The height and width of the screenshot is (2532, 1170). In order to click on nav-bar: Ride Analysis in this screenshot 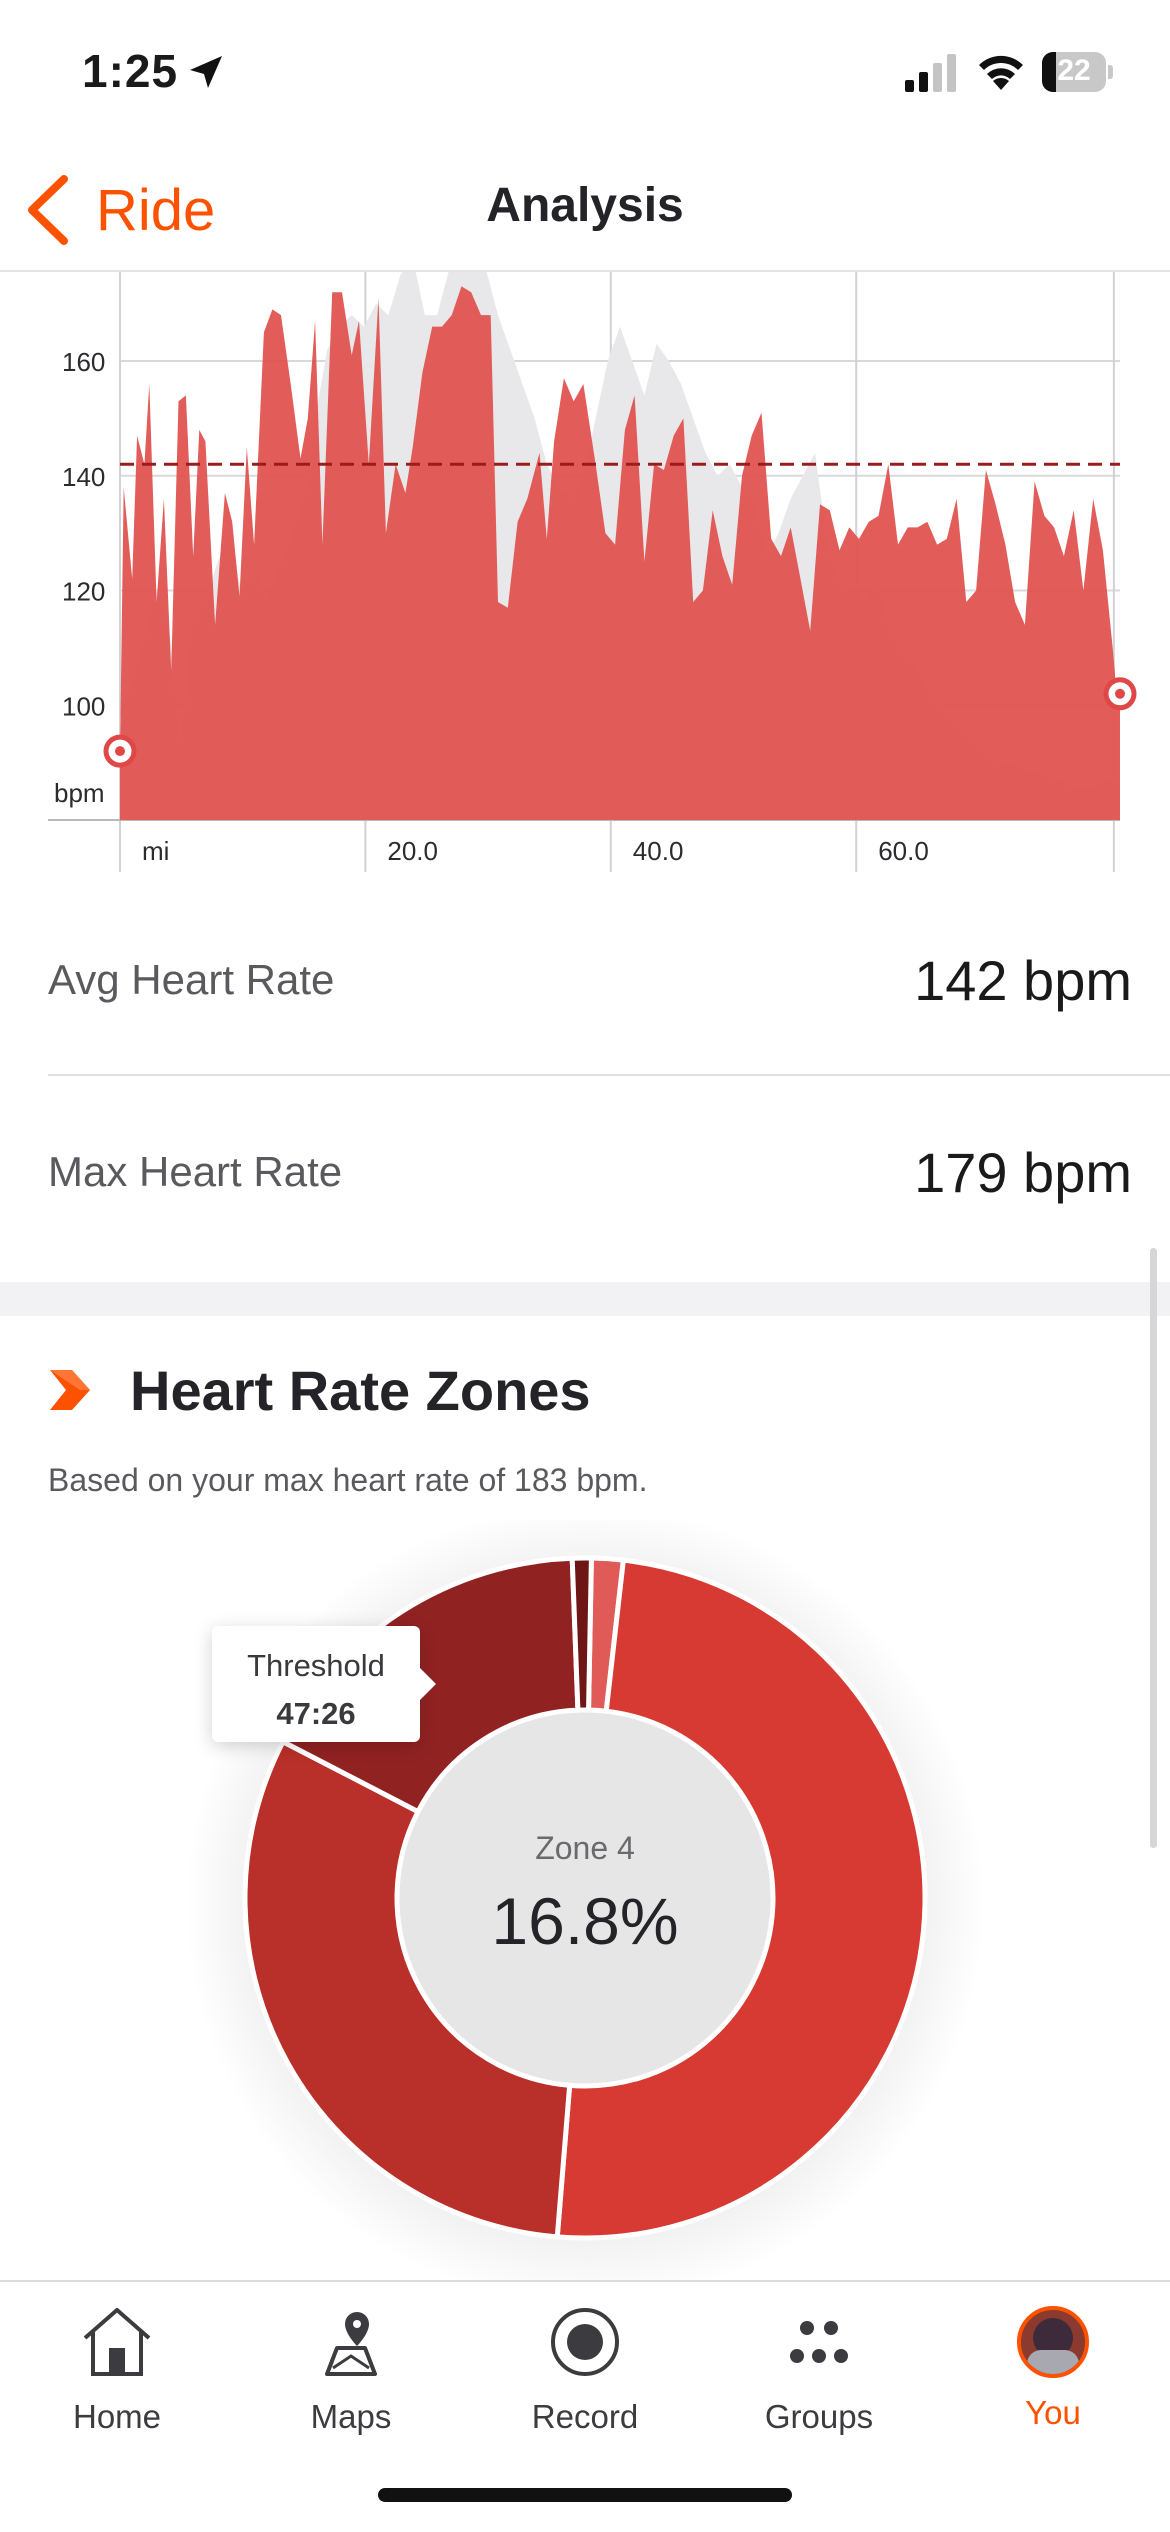, I will do `click(585, 211)`.